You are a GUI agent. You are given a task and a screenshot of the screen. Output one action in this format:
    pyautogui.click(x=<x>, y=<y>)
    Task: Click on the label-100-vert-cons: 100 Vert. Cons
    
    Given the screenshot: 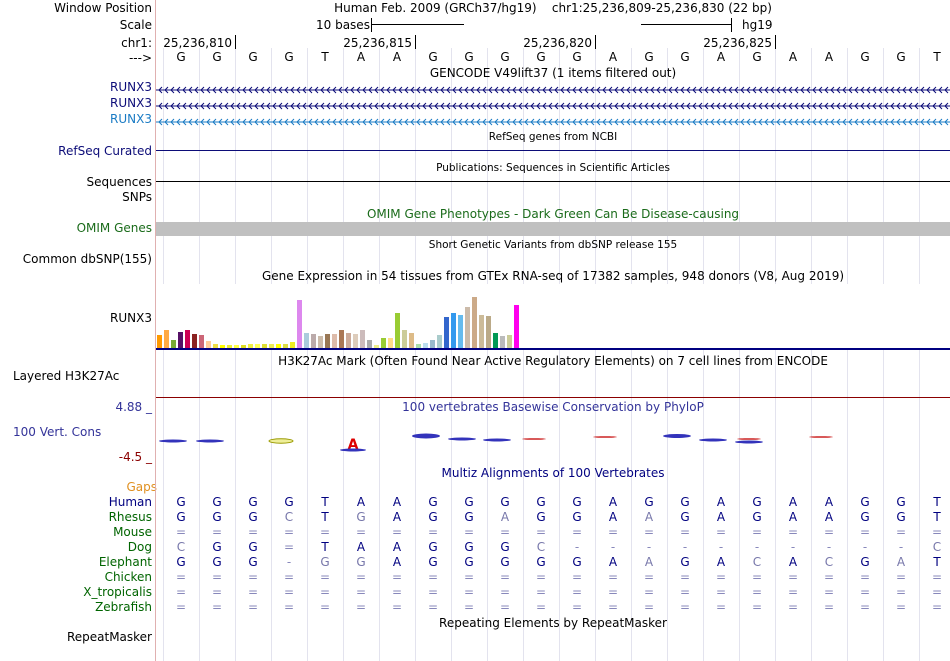 What is the action you would take?
    pyautogui.click(x=57, y=432)
    